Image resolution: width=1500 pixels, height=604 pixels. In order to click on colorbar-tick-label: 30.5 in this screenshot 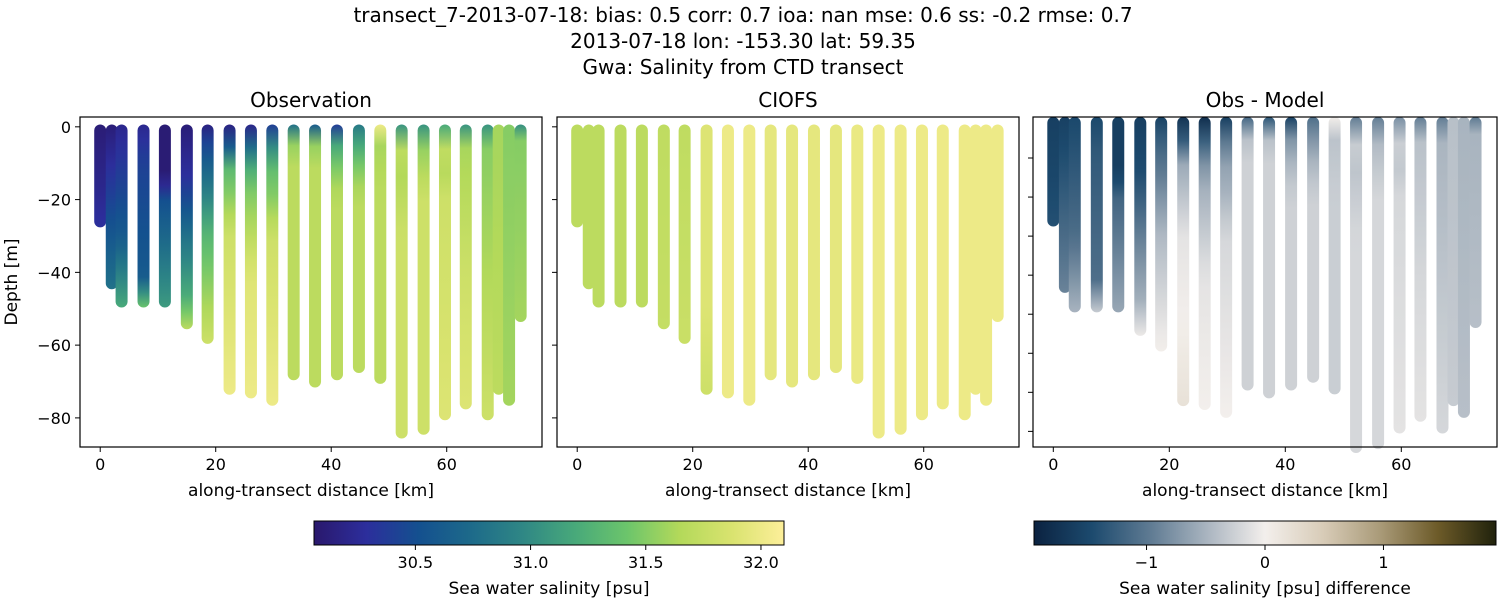, I will do `click(416, 562)`.